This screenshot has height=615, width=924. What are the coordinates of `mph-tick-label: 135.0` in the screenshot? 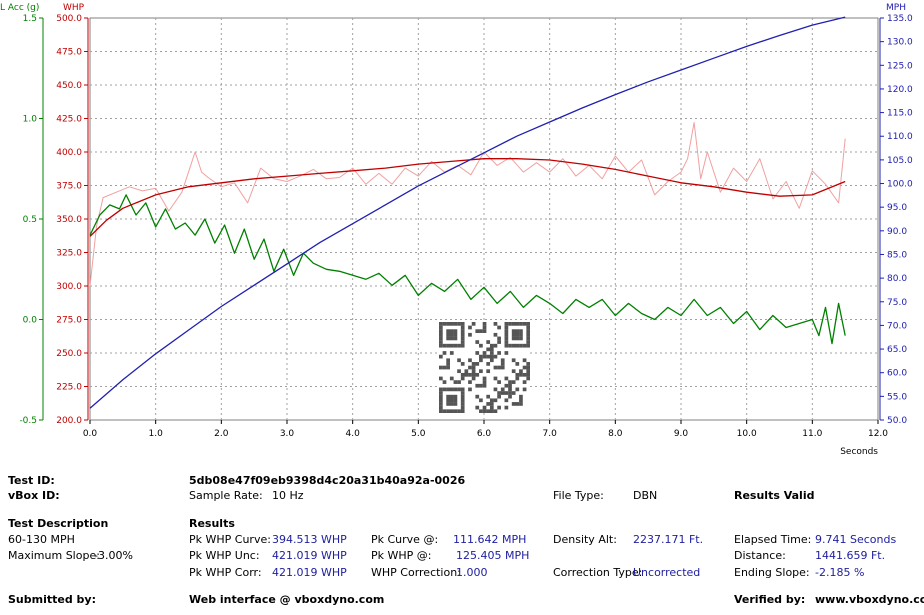 It's located at (900, 19).